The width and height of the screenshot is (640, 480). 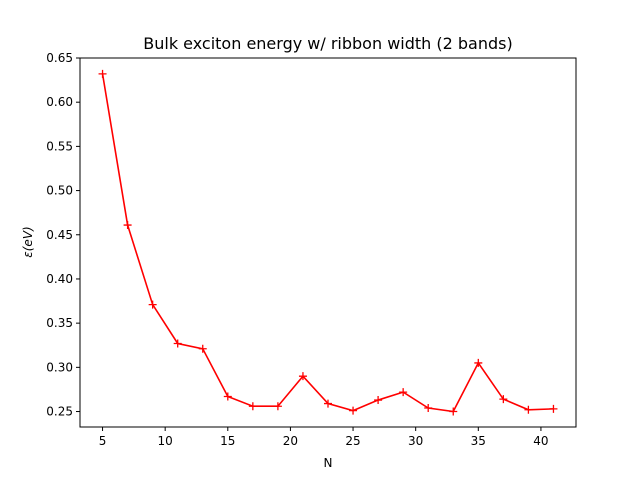 What do you see at coordinates (59, 102) in the screenshot?
I see `y-tick-label: 0.60` at bounding box center [59, 102].